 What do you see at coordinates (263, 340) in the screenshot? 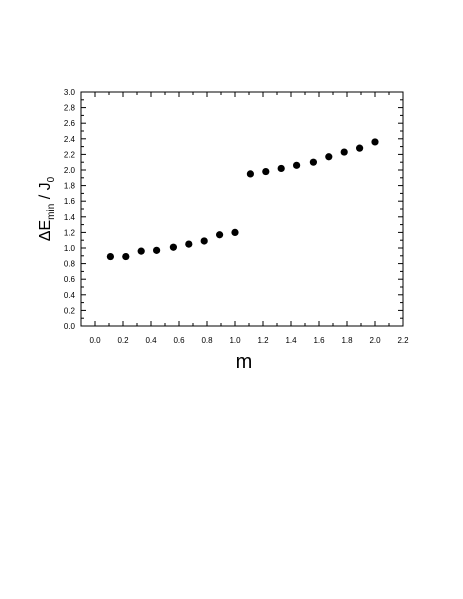
I see `x-tick-label: 1.2` at bounding box center [263, 340].